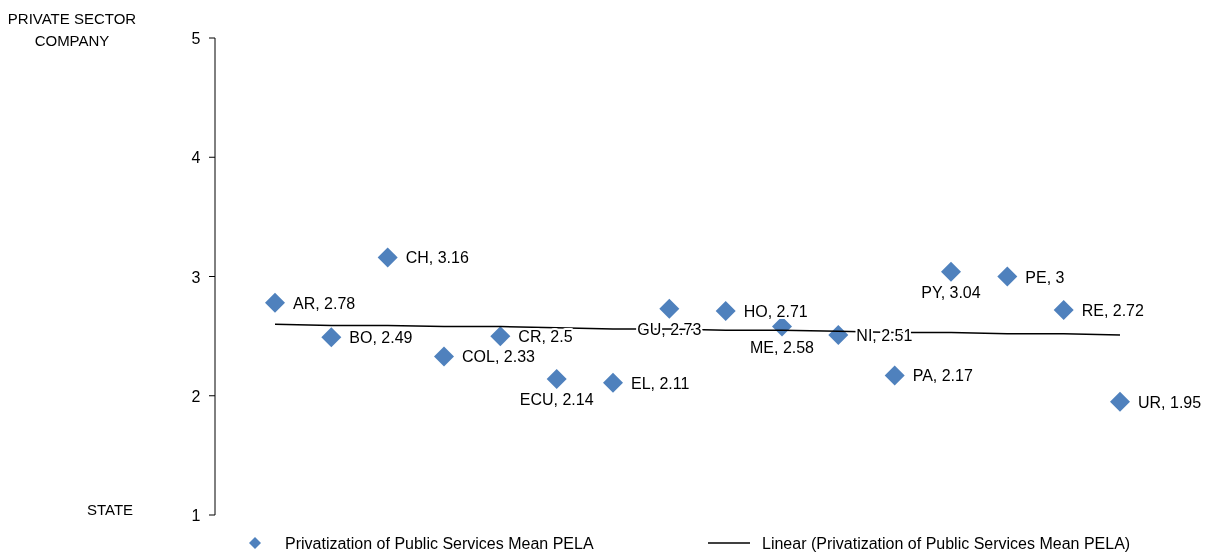  What do you see at coordinates (660, 383) in the screenshot?
I see `data-label: EL, 2.11` at bounding box center [660, 383].